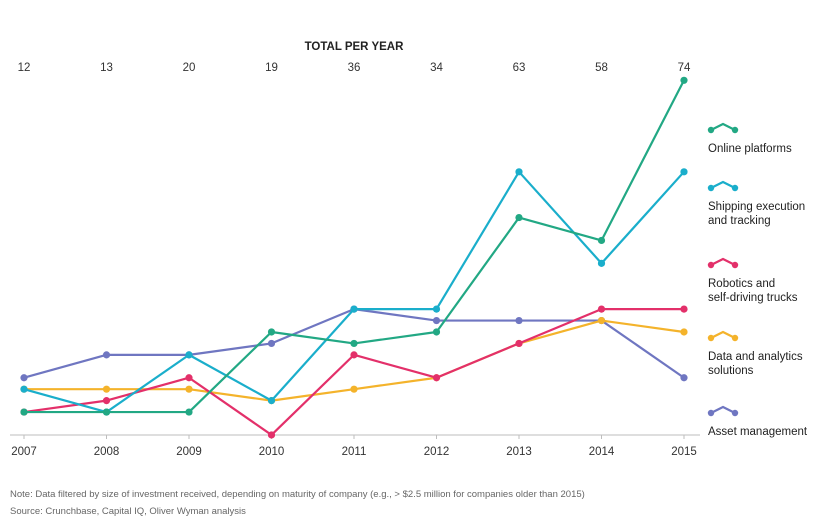 The image size is (820, 531). I want to click on total-value: 74, so click(684, 68).